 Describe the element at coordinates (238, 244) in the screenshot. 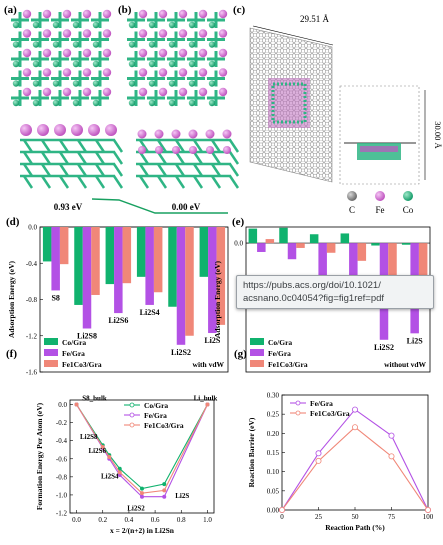

I see `y-tick-label: 0.0` at that location.